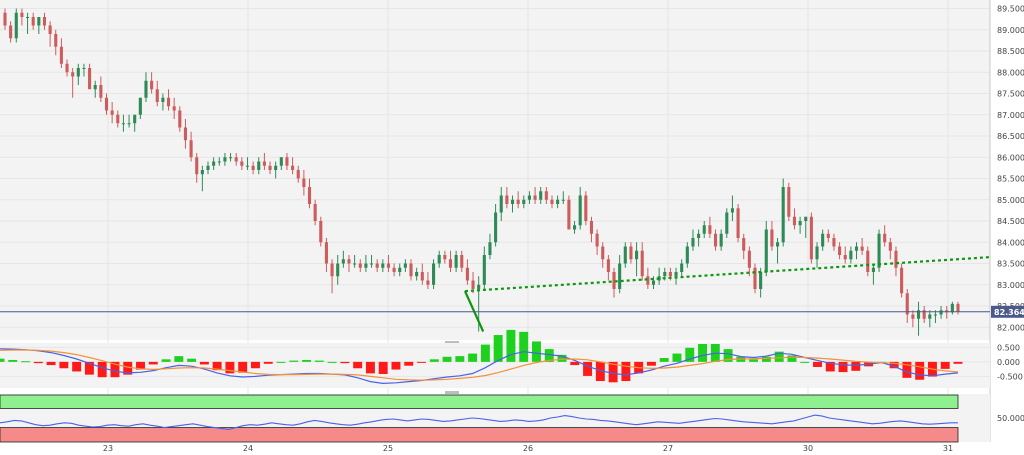 This screenshot has width=1024, height=455. Describe the element at coordinates (248, 448) in the screenshot. I see `date-tick-label: 24` at that location.